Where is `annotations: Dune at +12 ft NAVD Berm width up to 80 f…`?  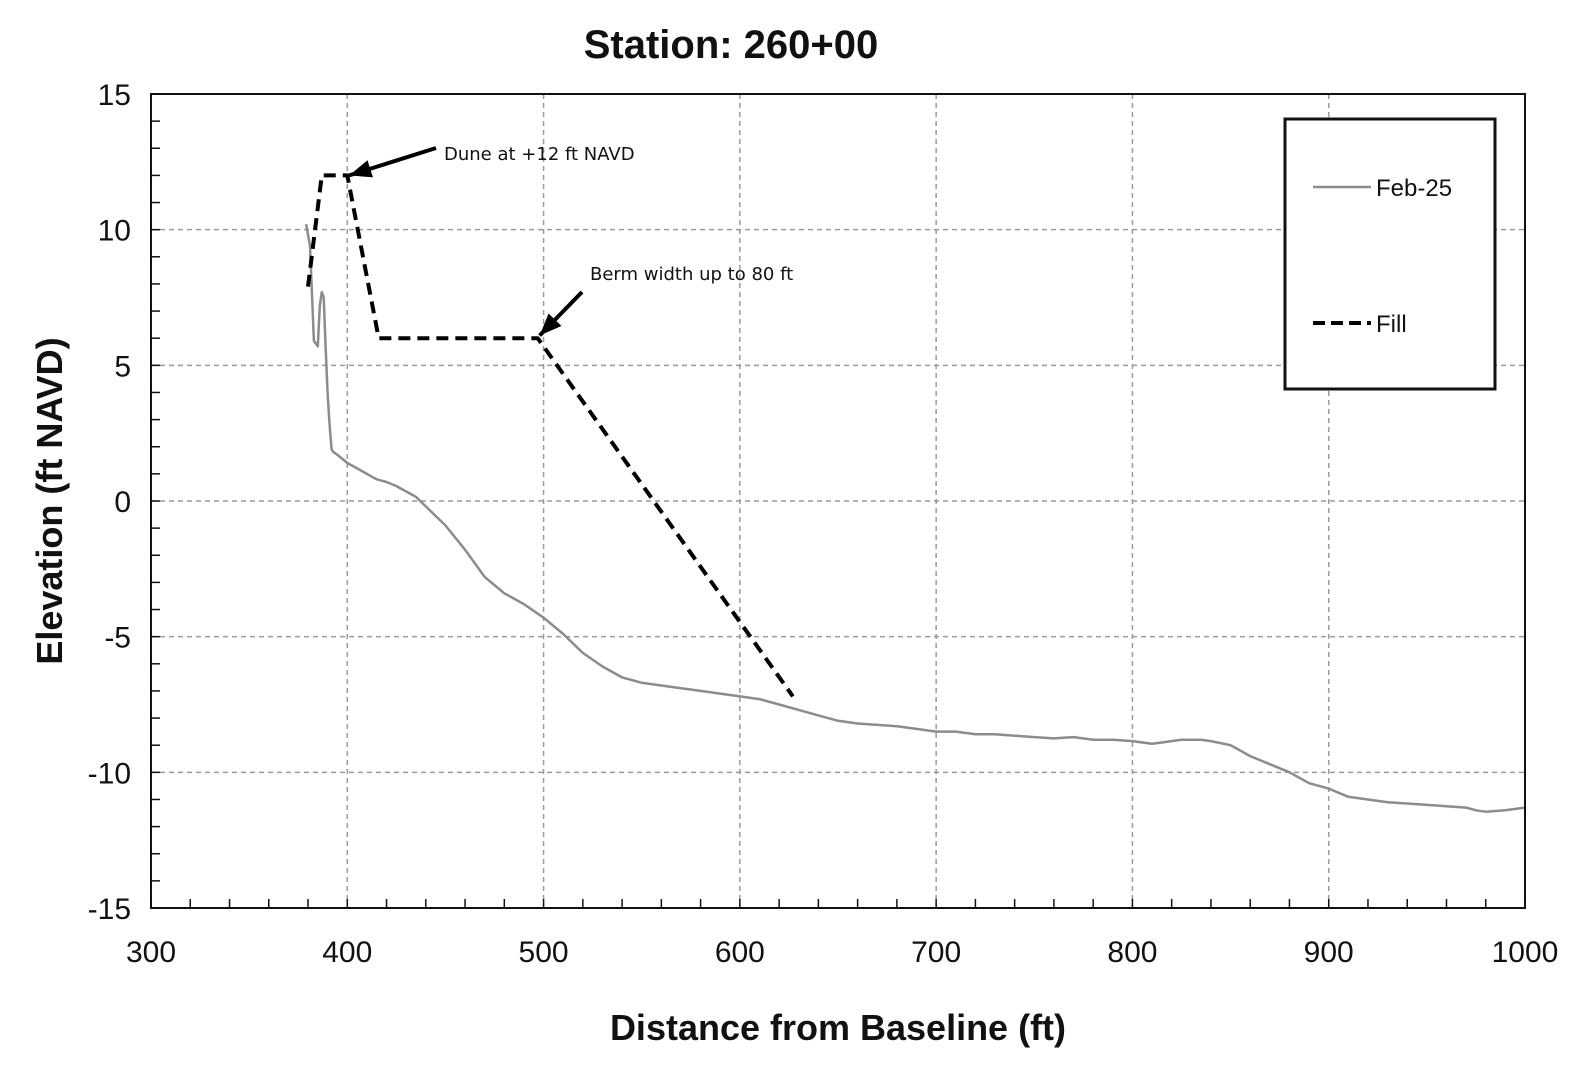 annotations: Dune at +12 ft NAVD Berm width up to 80 f… is located at coordinates (570, 240).